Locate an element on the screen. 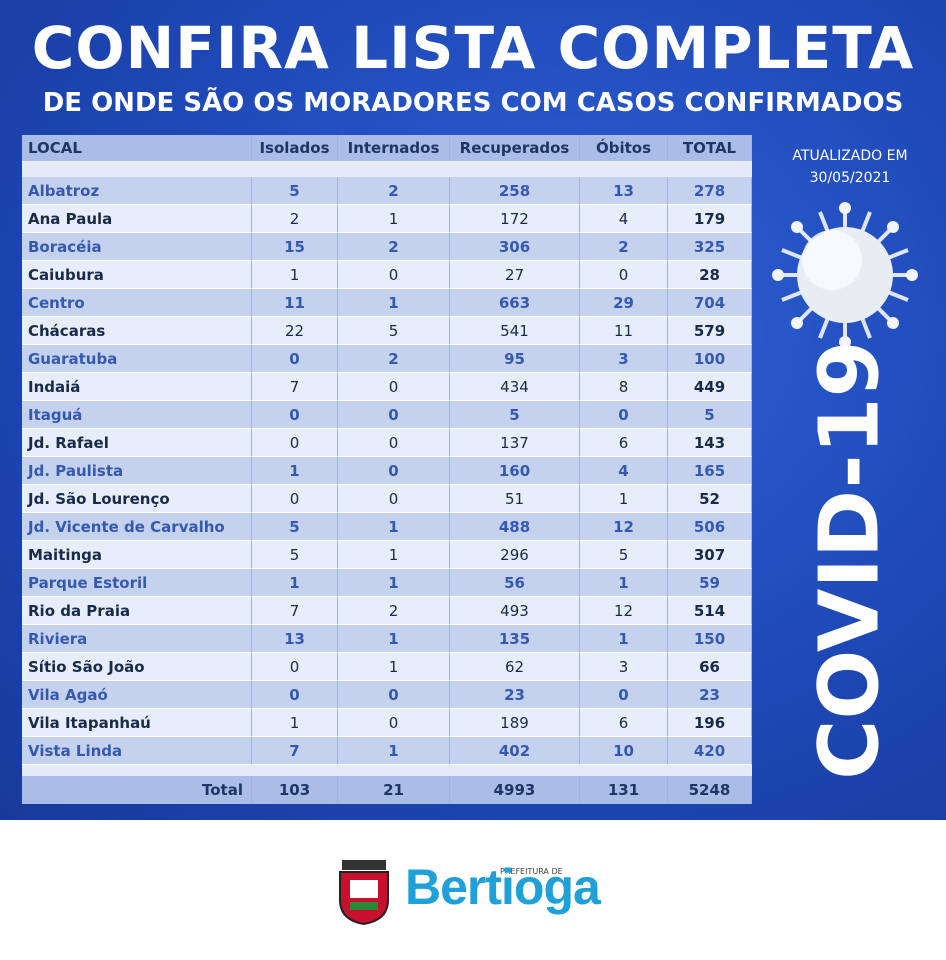  column-header: Internados is located at coordinates (394, 148).